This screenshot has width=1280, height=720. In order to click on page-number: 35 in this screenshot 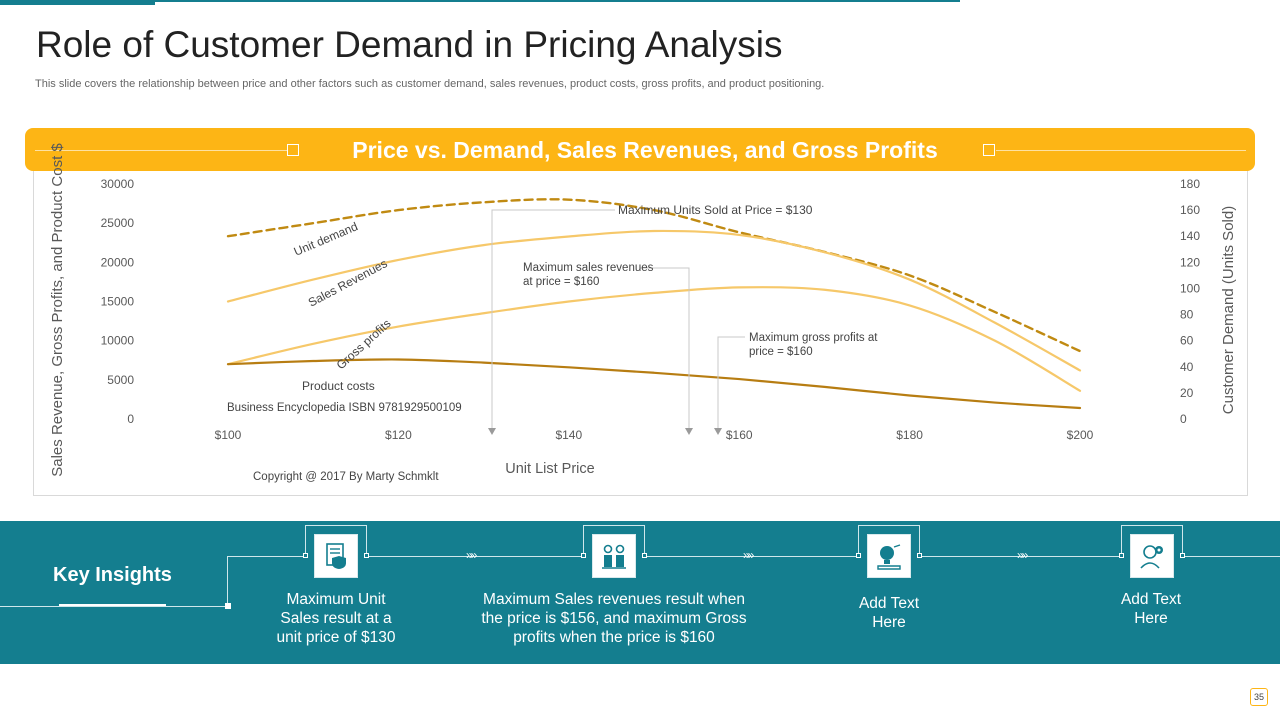, I will do `click(1259, 697)`.